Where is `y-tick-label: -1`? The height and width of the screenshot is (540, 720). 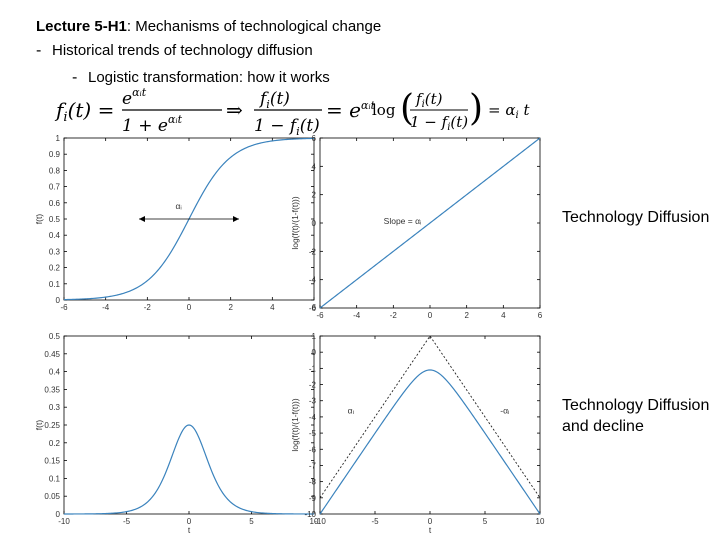
y-tick-label: -1 is located at coordinates (313, 368).